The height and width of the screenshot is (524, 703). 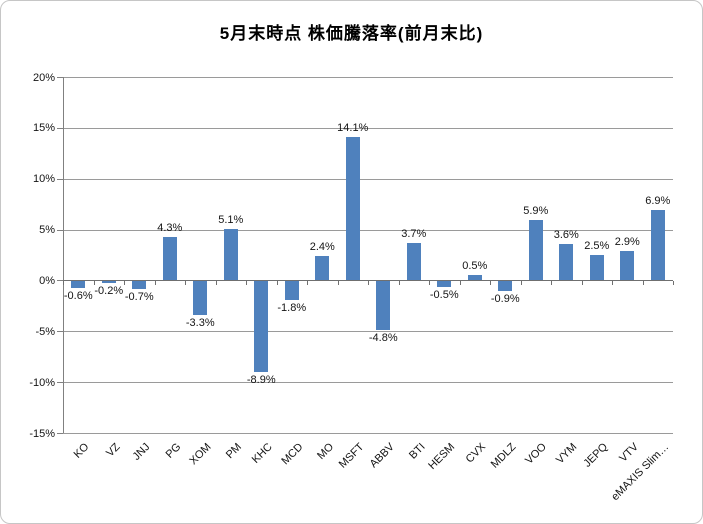 What do you see at coordinates (82, 451) in the screenshot?
I see `x-axis-category-label: KO` at bounding box center [82, 451].